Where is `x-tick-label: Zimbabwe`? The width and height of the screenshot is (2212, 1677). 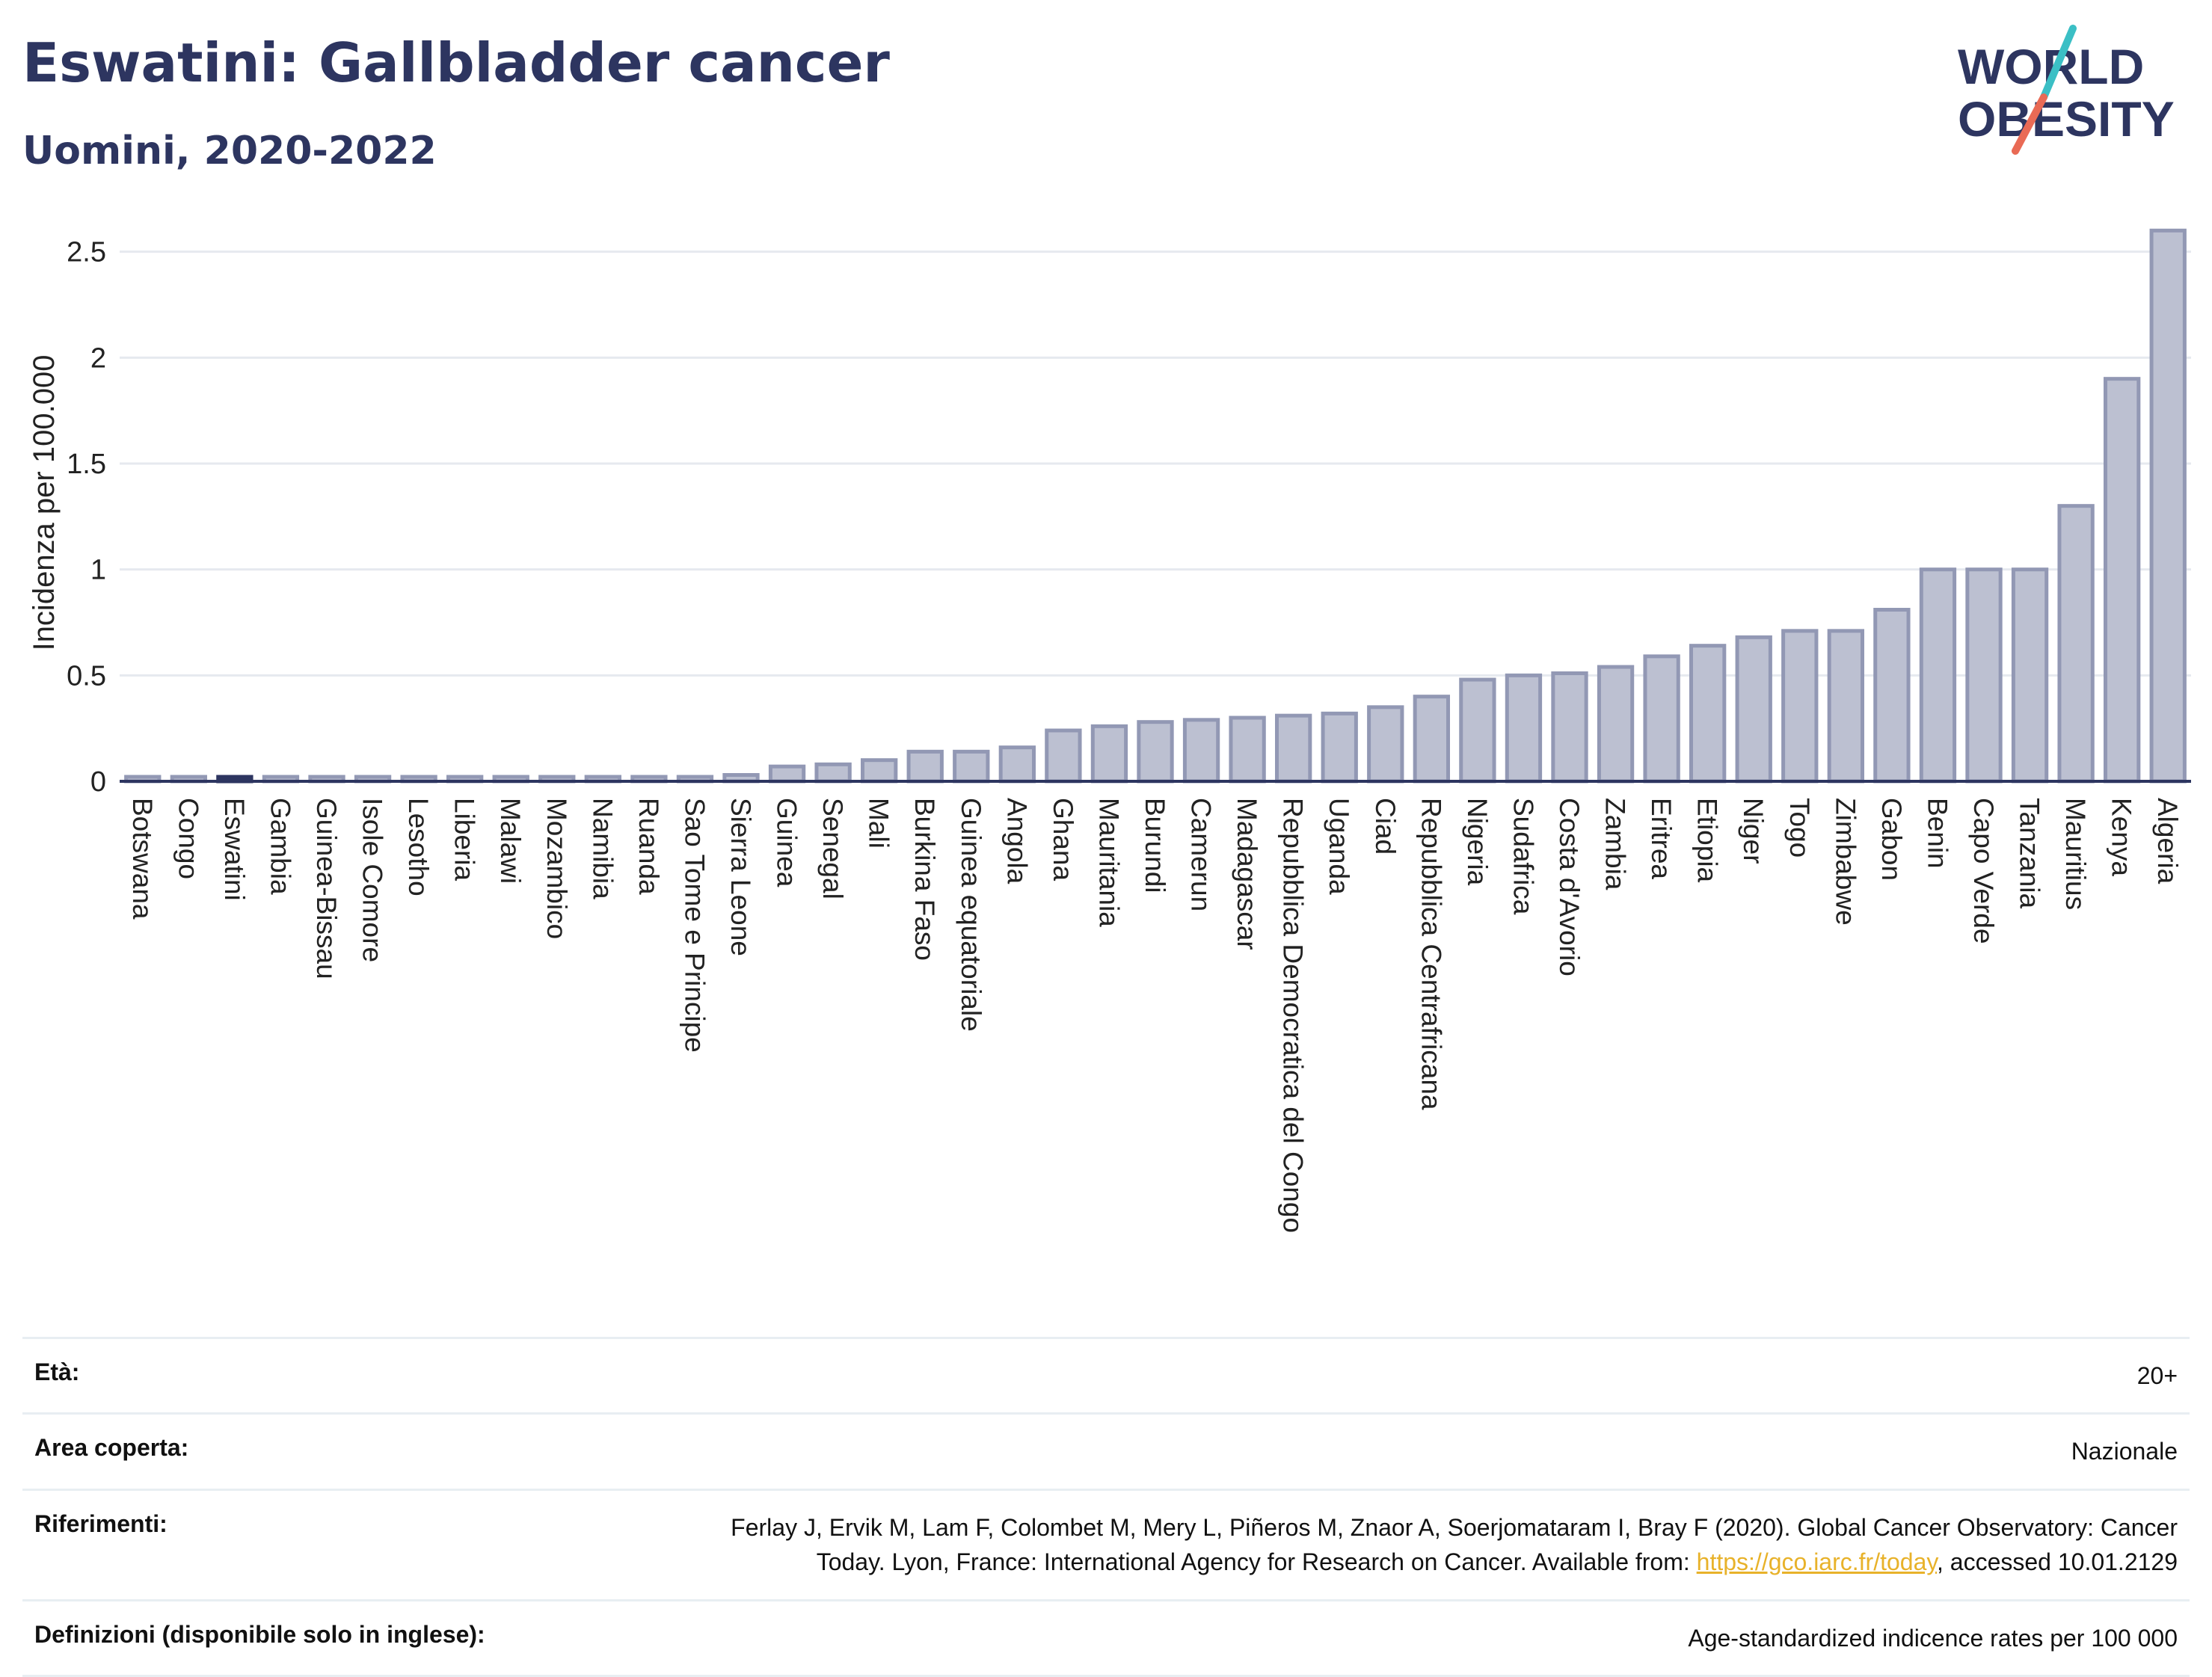 x-tick-label: Zimbabwe is located at coordinates (1845, 862).